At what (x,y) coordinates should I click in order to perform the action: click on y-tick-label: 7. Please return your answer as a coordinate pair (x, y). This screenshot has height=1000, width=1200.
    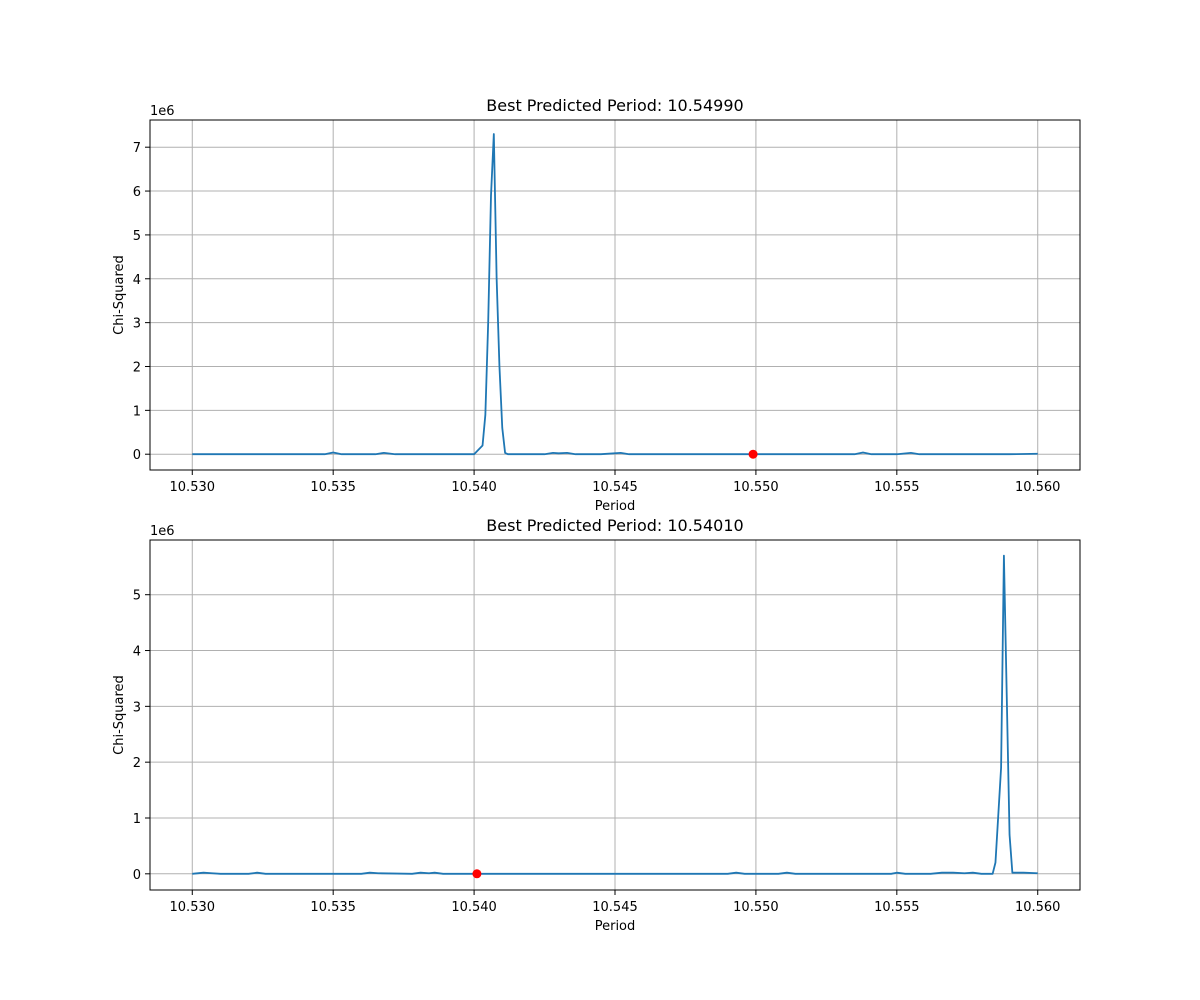
    Looking at the image, I should click on (137, 148).